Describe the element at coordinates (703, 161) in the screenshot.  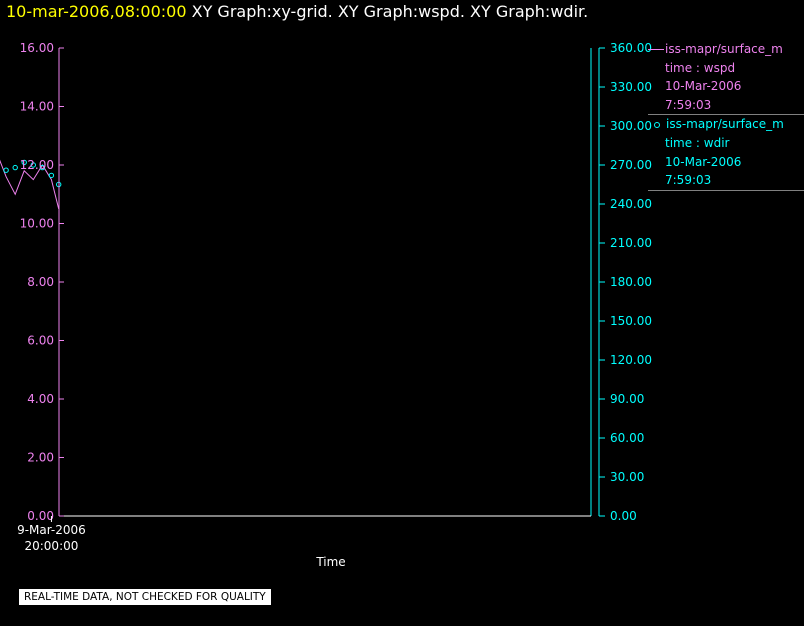
I see `legend-wdir-date: 10-Mar-2006` at that location.